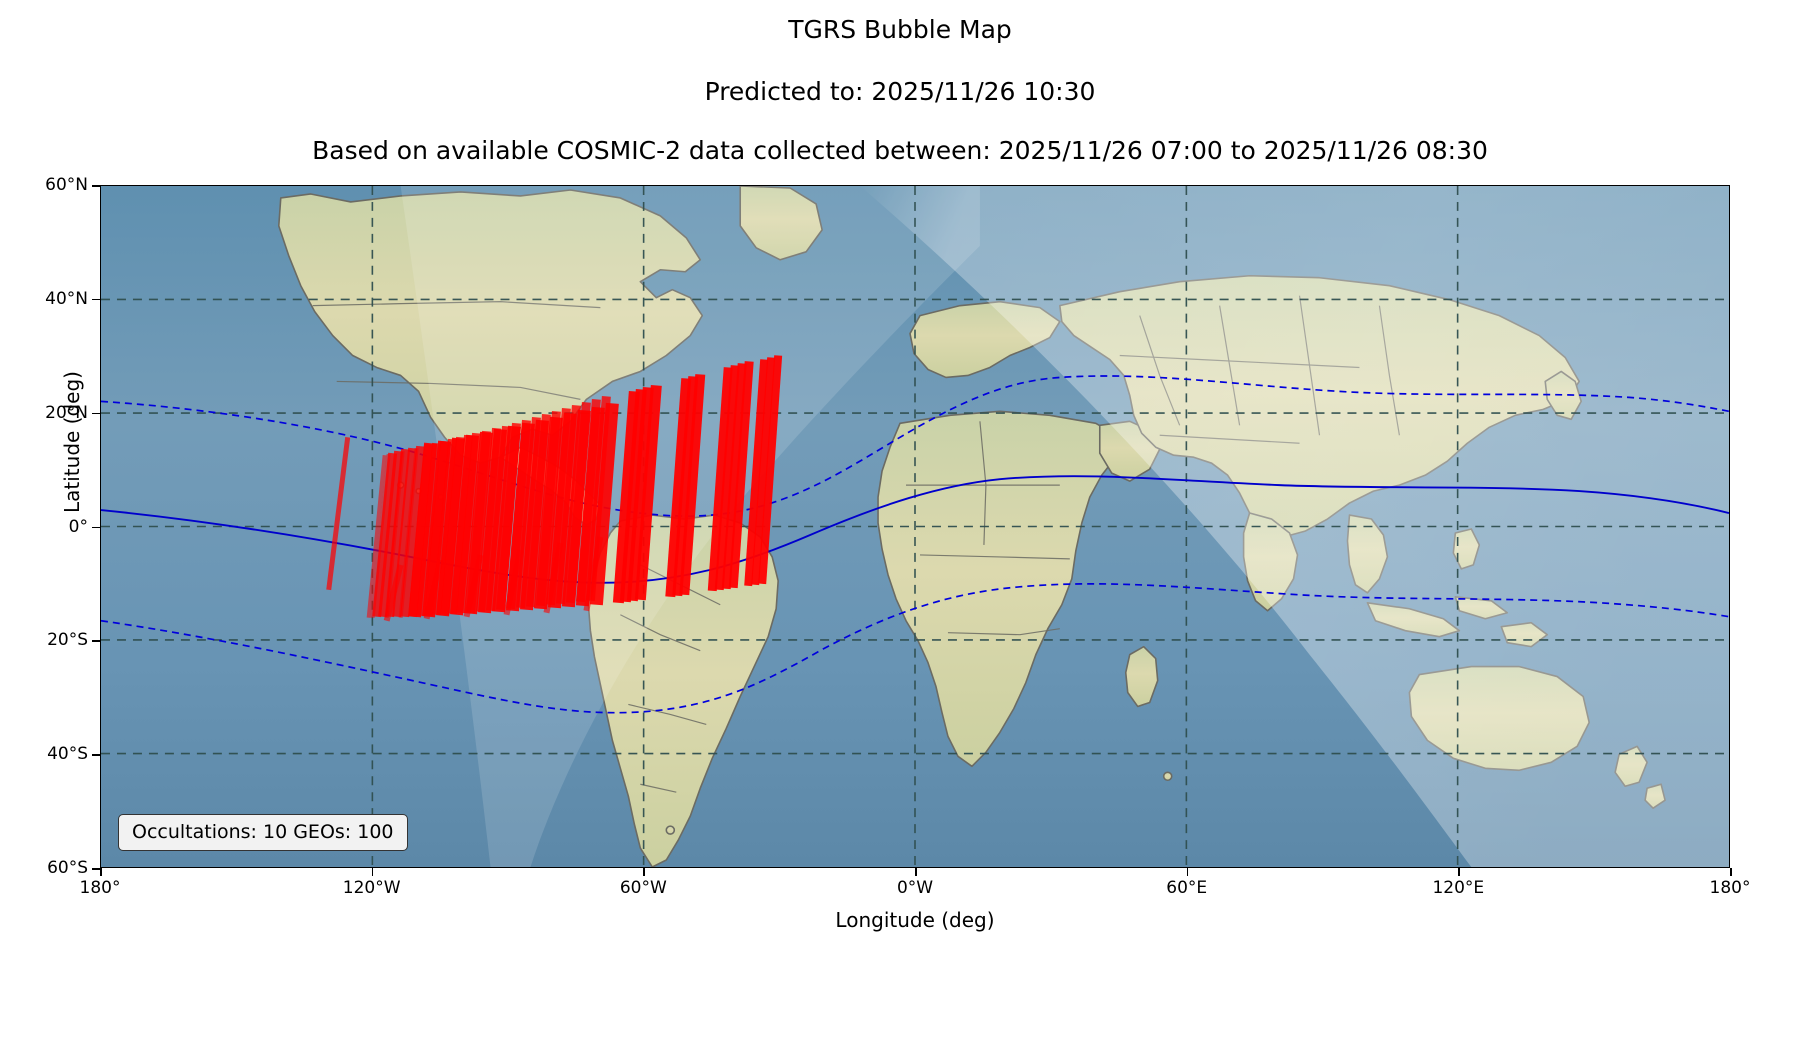 This screenshot has width=1800, height=1050. I want to click on ytick-label: 20°S, so click(67, 640).